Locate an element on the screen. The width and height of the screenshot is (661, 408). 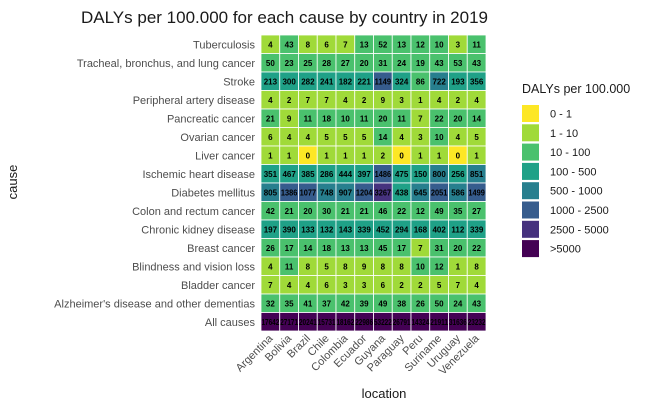
y-tick-label: Stroke is located at coordinates (239, 82).